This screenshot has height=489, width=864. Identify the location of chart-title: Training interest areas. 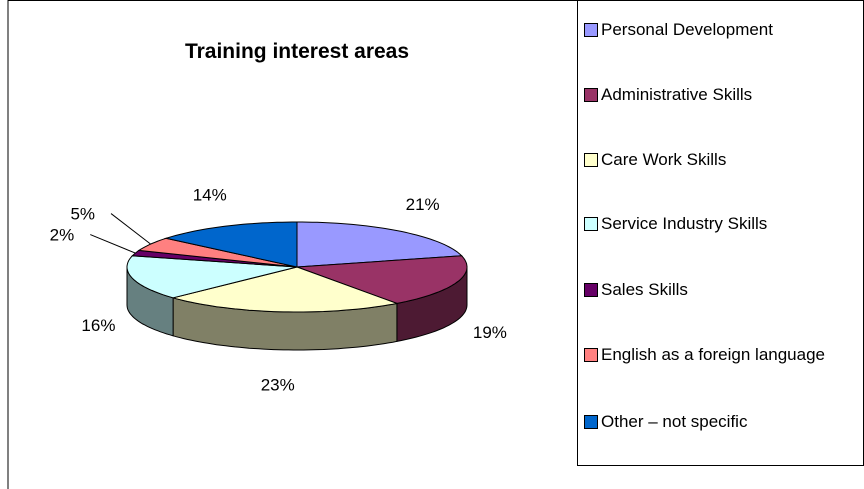
(297, 51).